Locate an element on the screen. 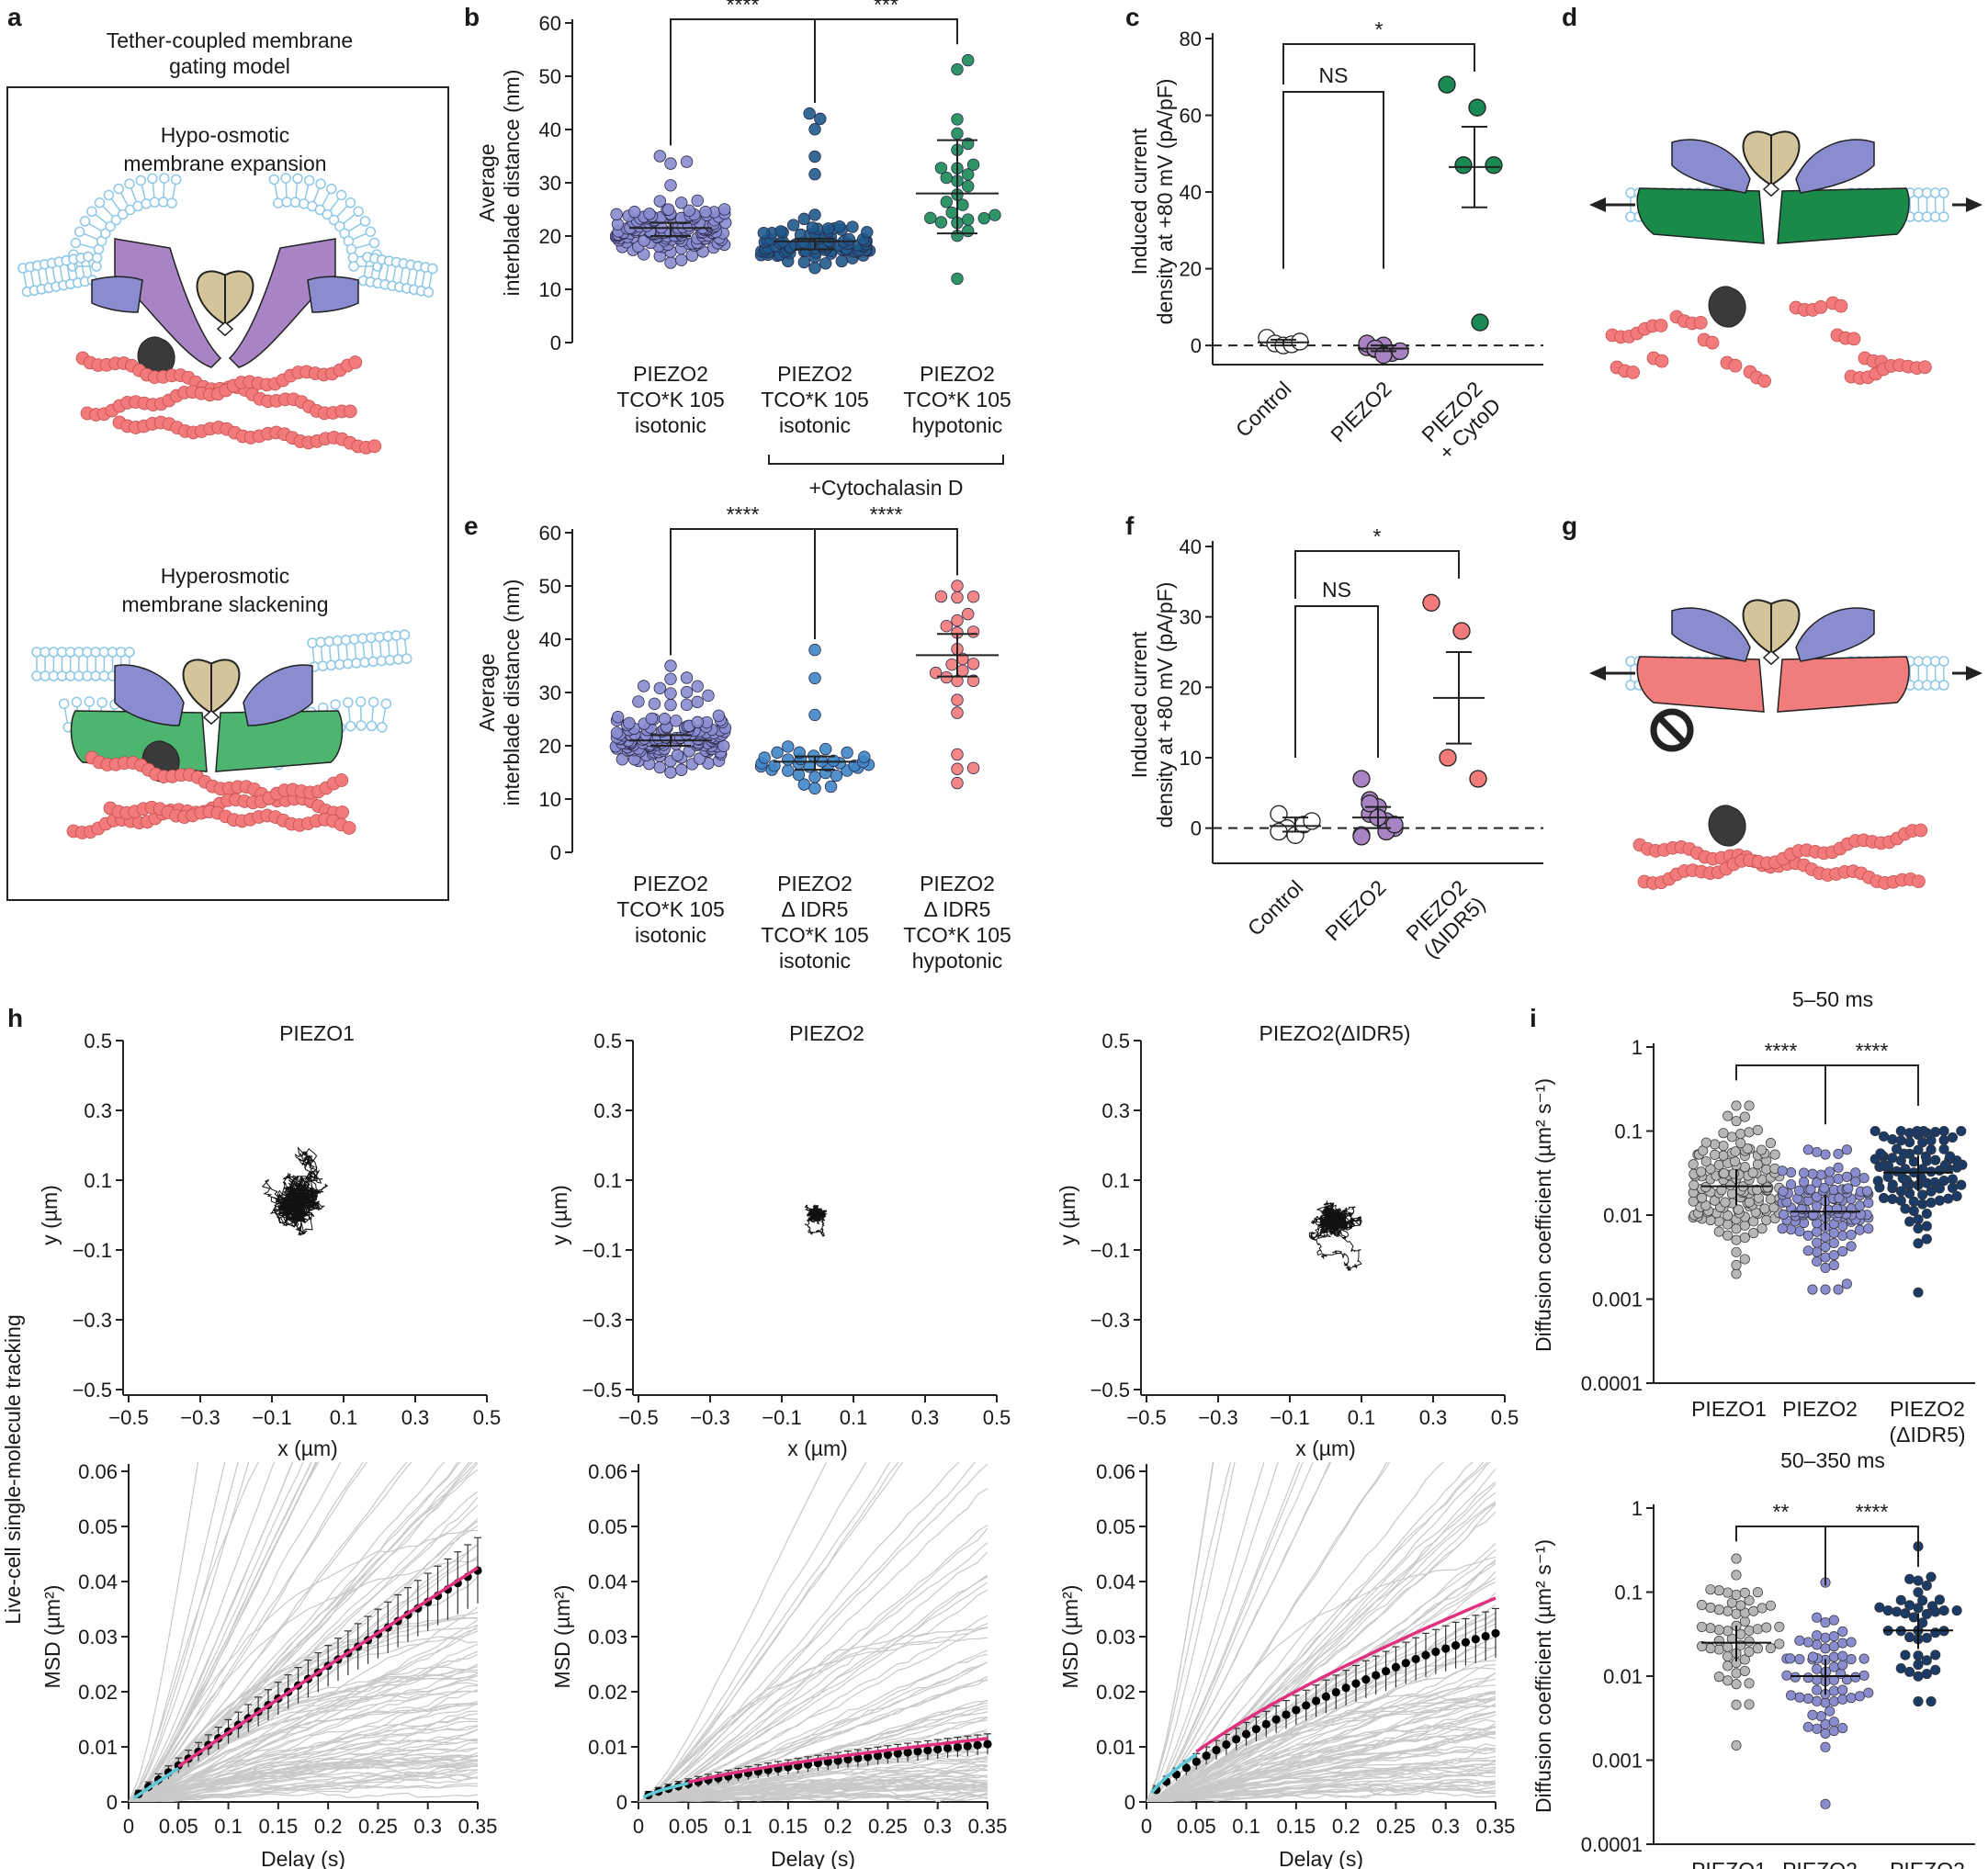  y-tick-label: 0.02 is located at coordinates (98, 1692).